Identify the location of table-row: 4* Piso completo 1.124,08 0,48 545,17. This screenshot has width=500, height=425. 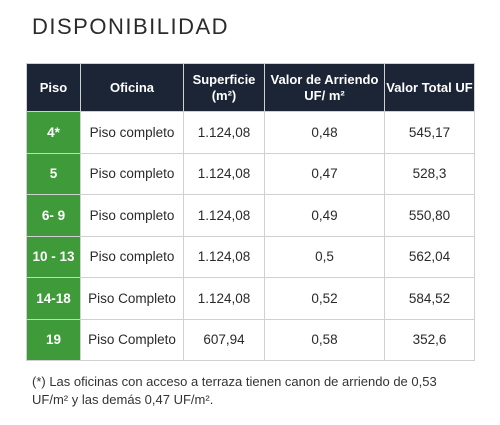
(250, 132).